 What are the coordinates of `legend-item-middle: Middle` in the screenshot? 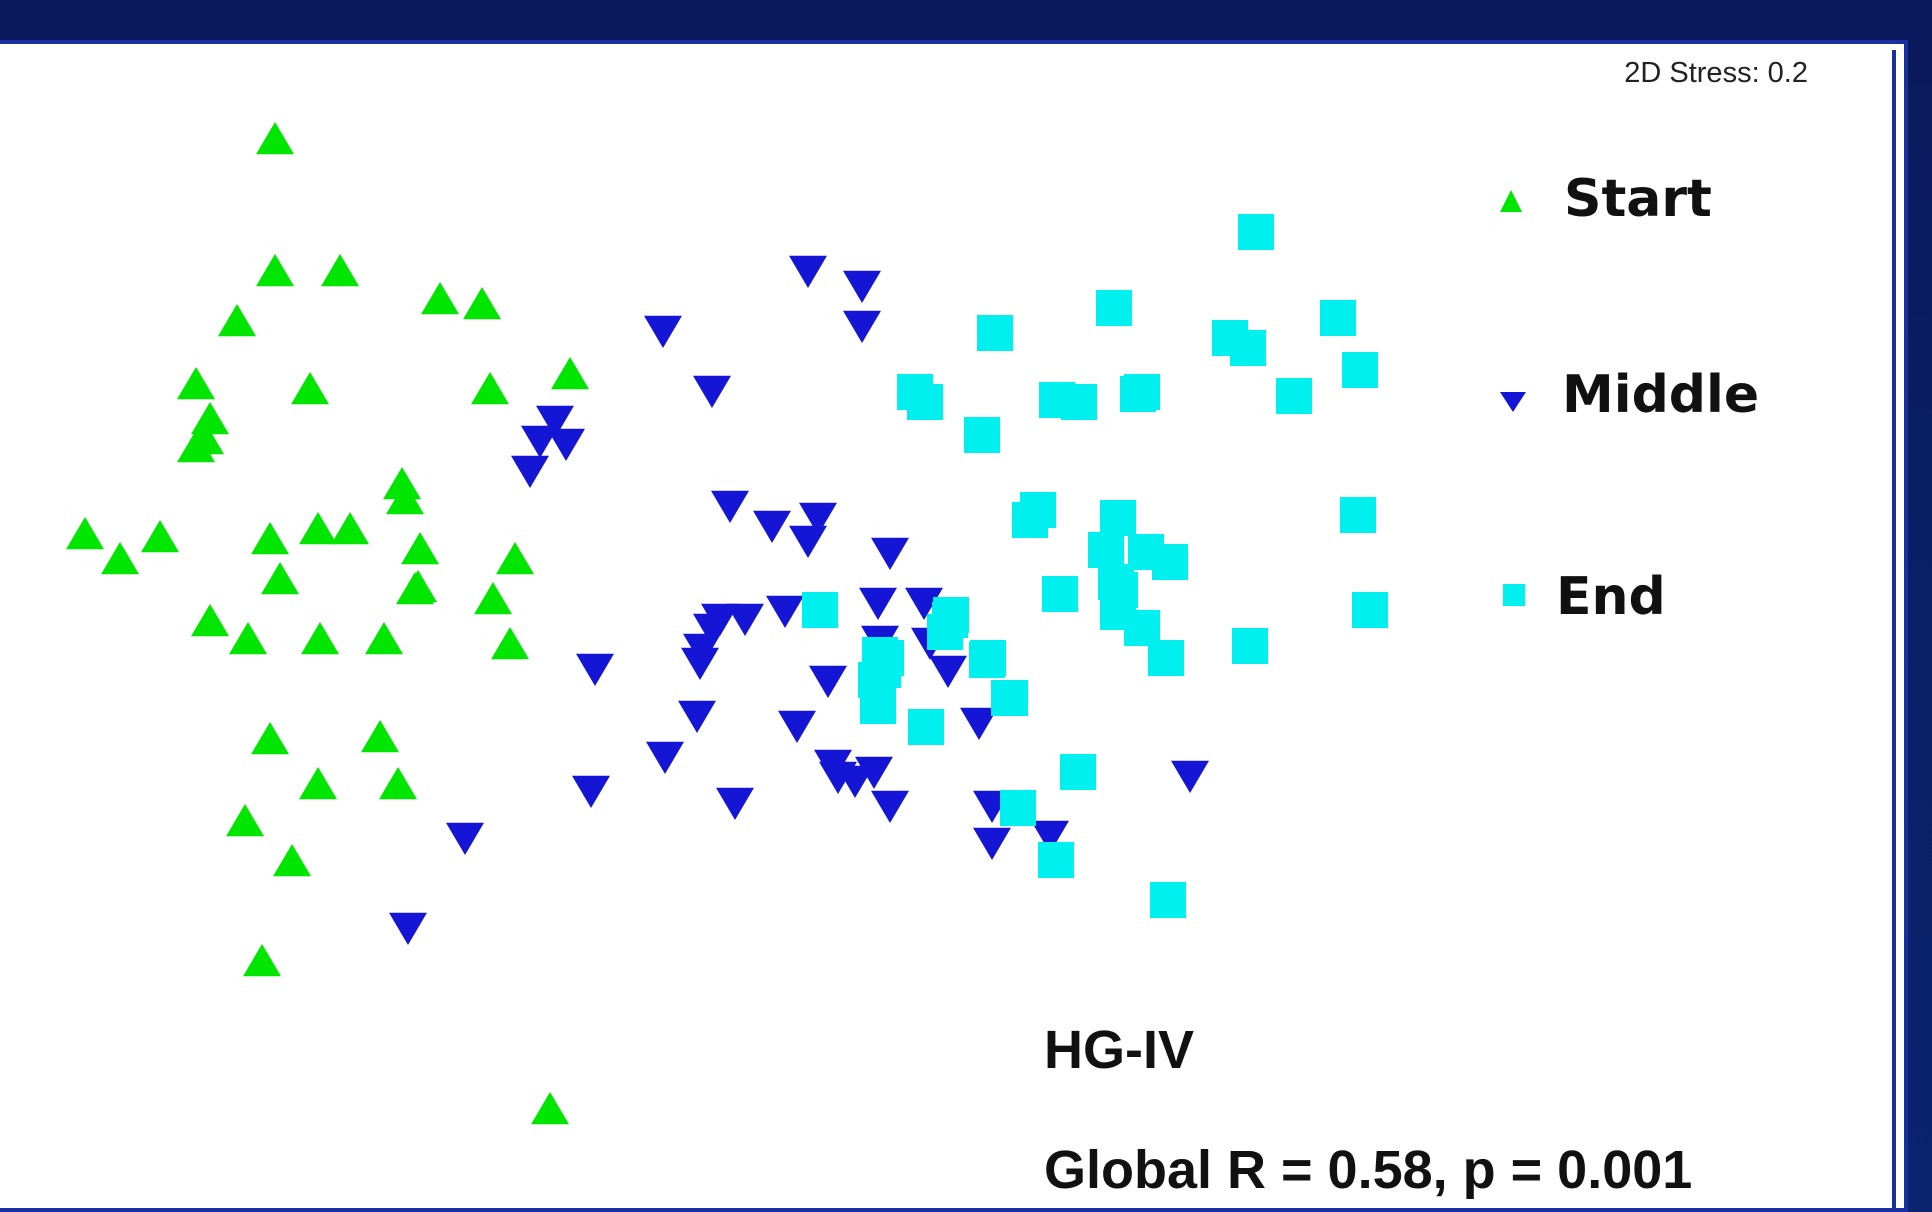 It's located at (1629, 395).